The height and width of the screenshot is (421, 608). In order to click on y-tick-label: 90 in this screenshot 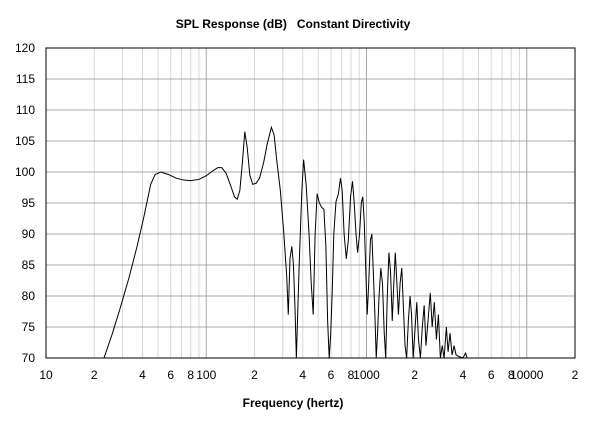, I will do `click(29, 234)`.